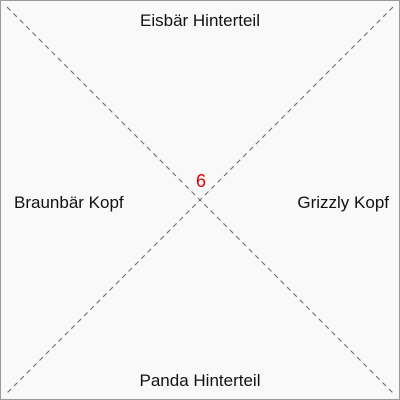  Describe the element at coordinates (200, 20) in the screenshot. I see `edge-label-top: Eisbär Hinterteil` at that location.